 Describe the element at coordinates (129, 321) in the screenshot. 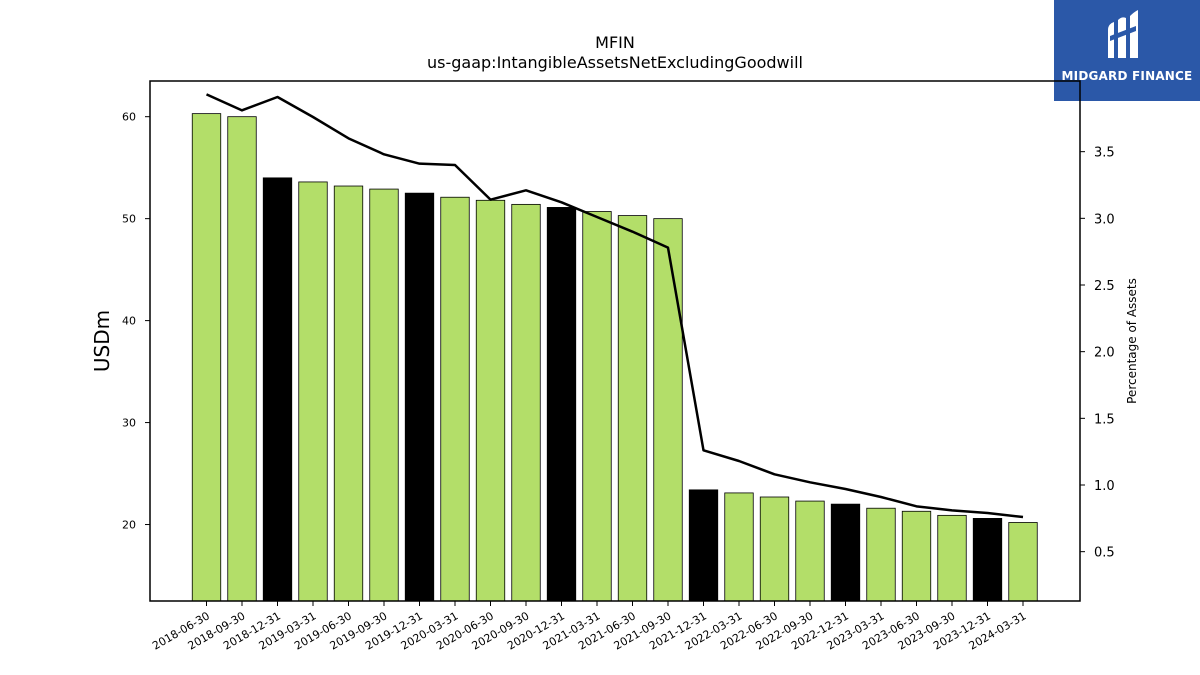

I see `y-tick-label: 40` at that location.